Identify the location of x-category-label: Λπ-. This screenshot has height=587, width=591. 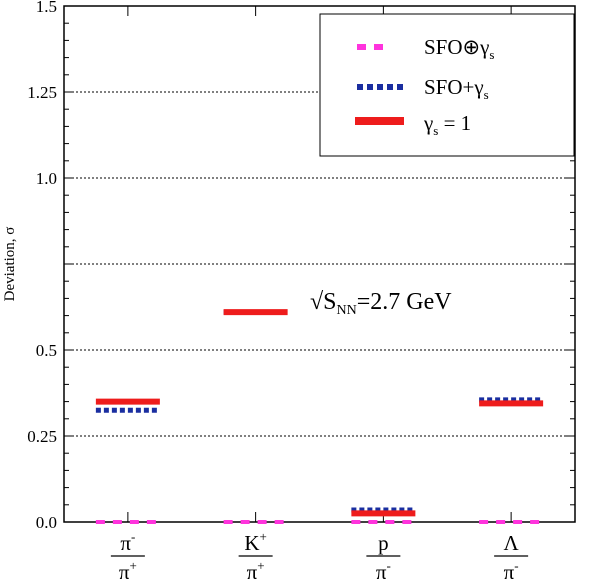
(511, 557).